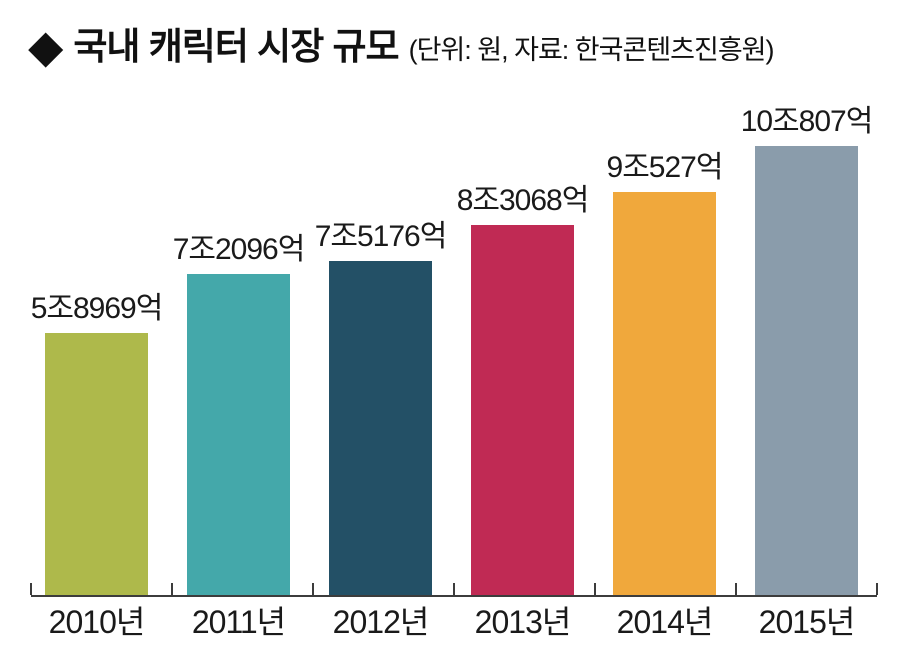 Image resolution: width=900 pixels, height=670 pixels. What do you see at coordinates (381, 622) in the screenshot?
I see `x-axis-label-2012년: 2012년` at bounding box center [381, 622].